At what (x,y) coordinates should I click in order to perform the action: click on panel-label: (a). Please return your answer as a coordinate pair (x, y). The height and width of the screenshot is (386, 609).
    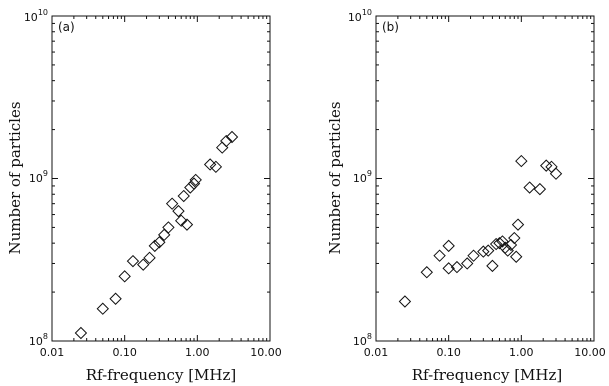
    Looking at the image, I should click on (66, 27).